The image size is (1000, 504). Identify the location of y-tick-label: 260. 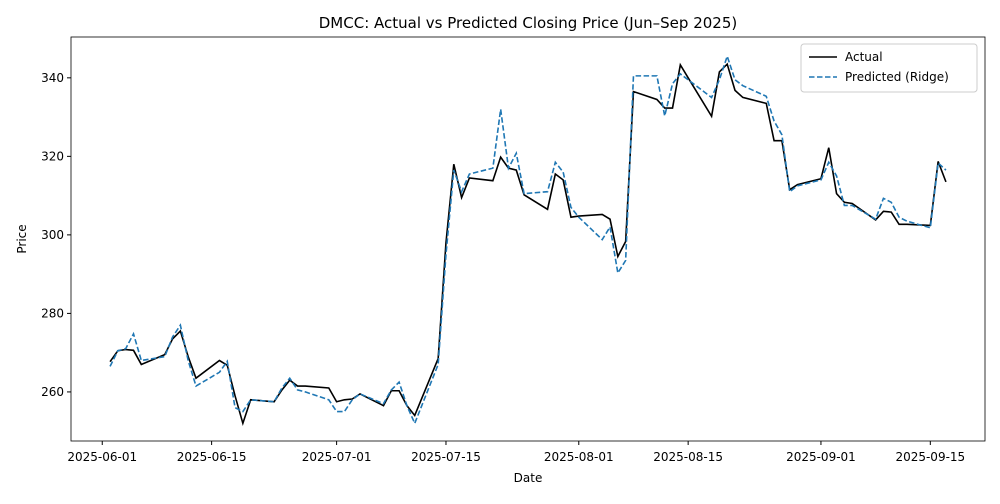
(52, 392).